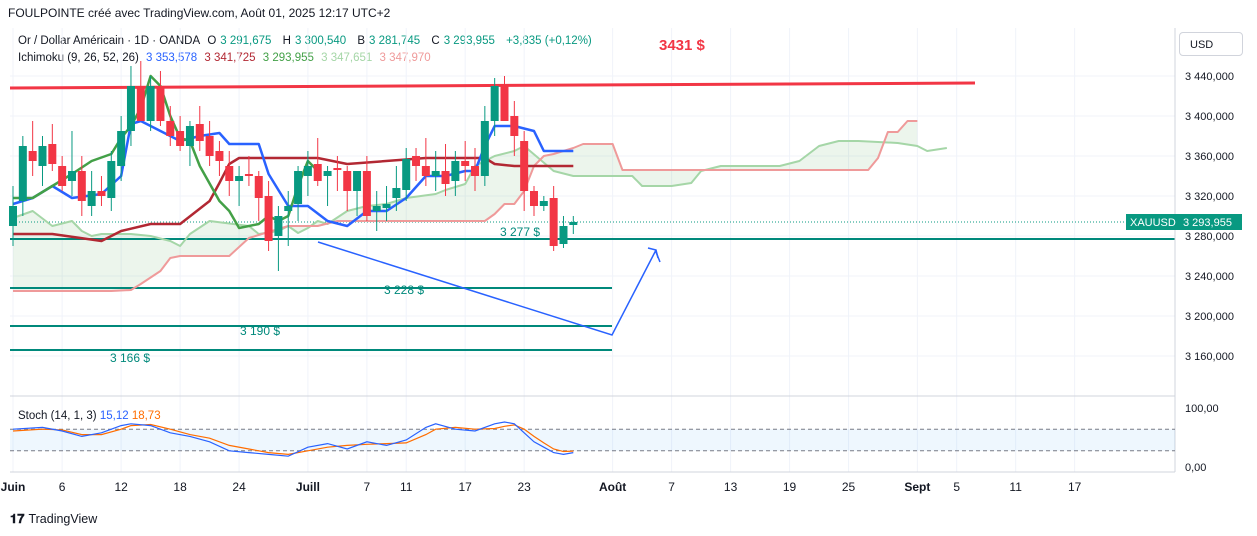 The height and width of the screenshot is (536, 1257). What do you see at coordinates (109, 41) in the screenshot?
I see `symbol-name: Or / Dollar Américain · 1D · OANDA` at bounding box center [109, 41].